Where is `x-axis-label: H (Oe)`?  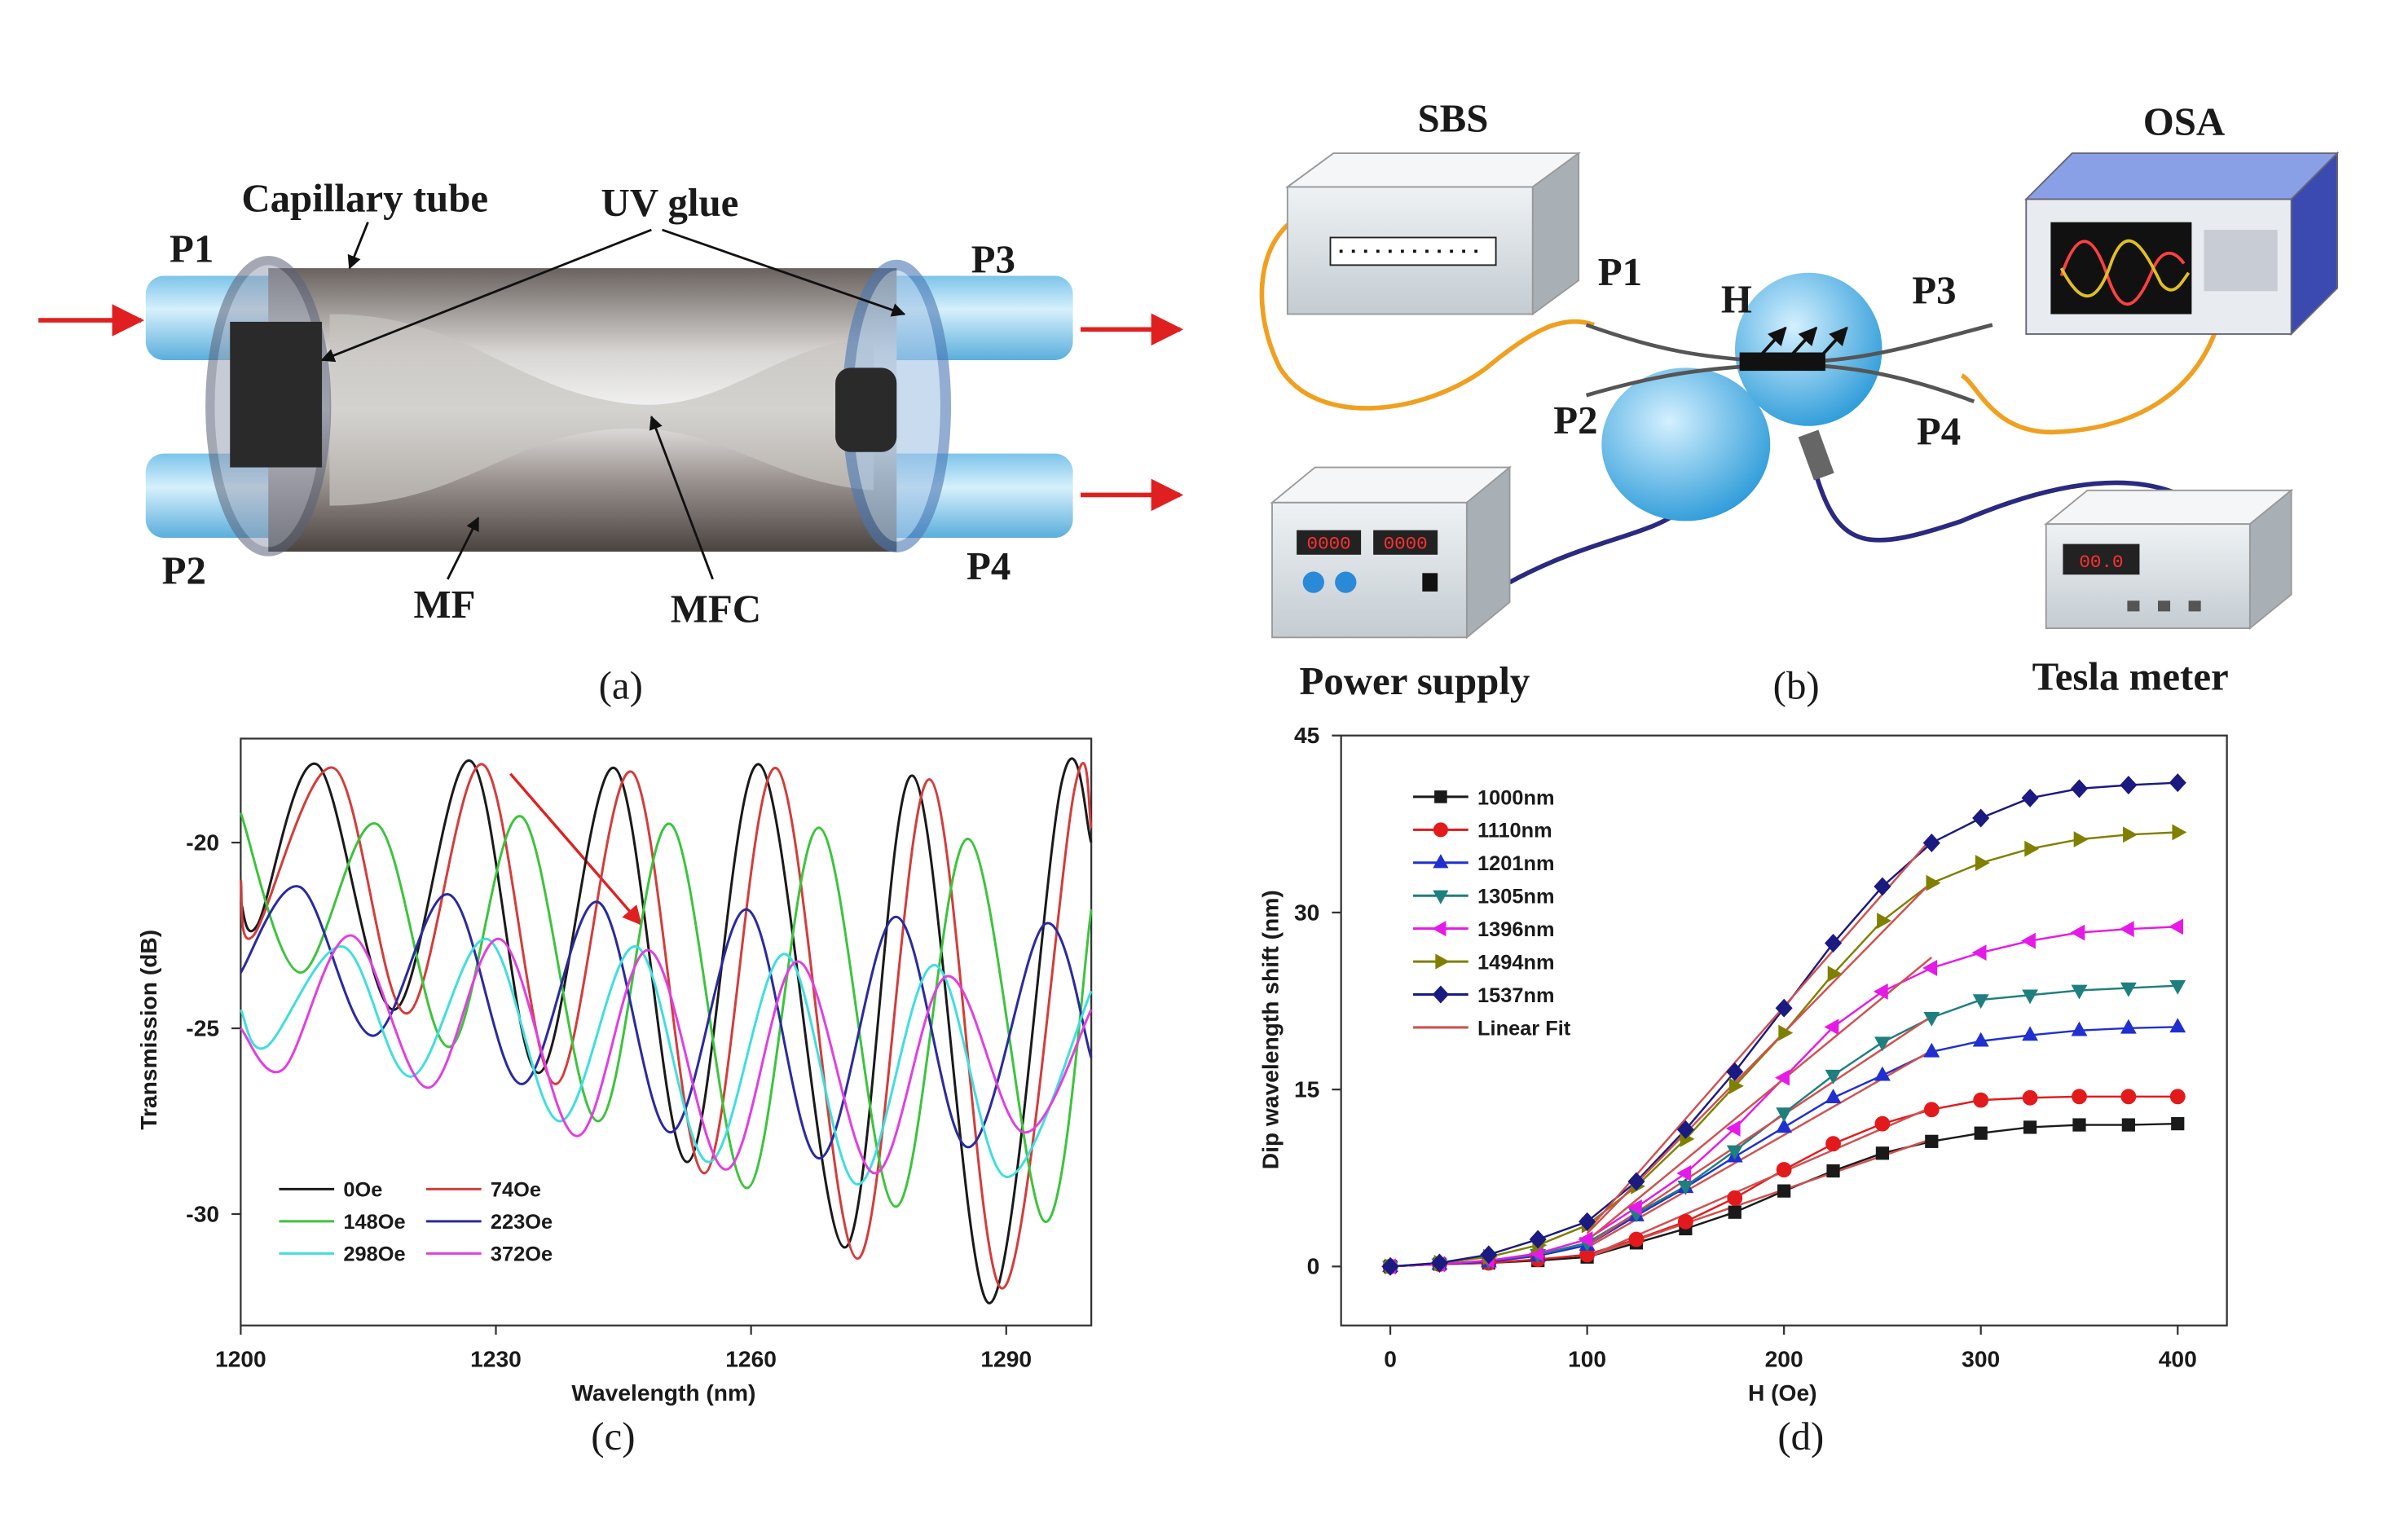 x-axis-label: H (Oe) is located at coordinates (1783, 1392).